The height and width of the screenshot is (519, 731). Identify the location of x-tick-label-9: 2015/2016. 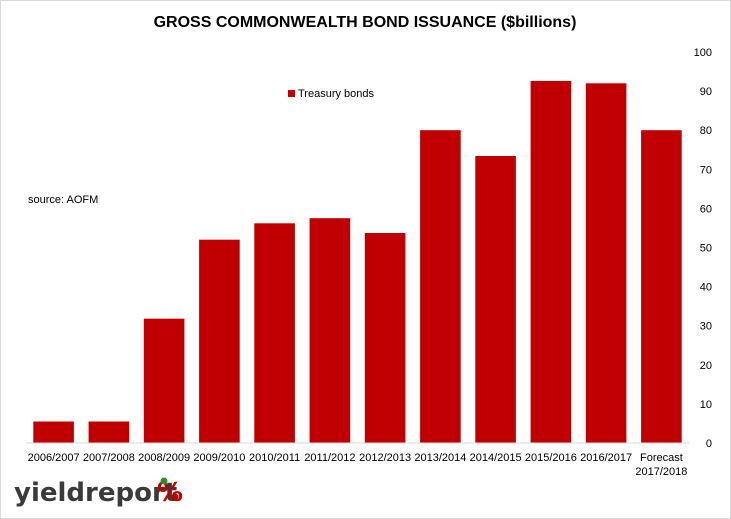
(551, 458).